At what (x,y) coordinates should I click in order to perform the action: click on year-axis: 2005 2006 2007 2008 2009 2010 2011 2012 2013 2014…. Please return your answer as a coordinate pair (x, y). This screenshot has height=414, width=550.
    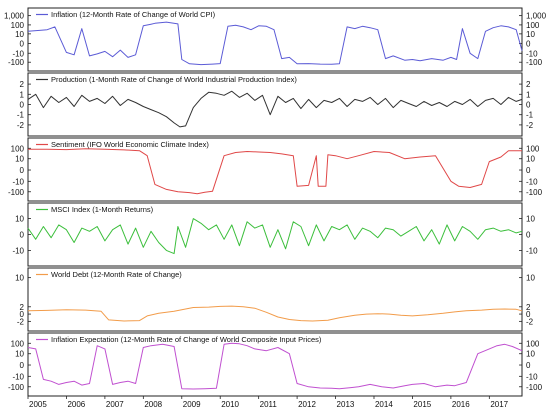
    Looking at the image, I should click on (268, 402).